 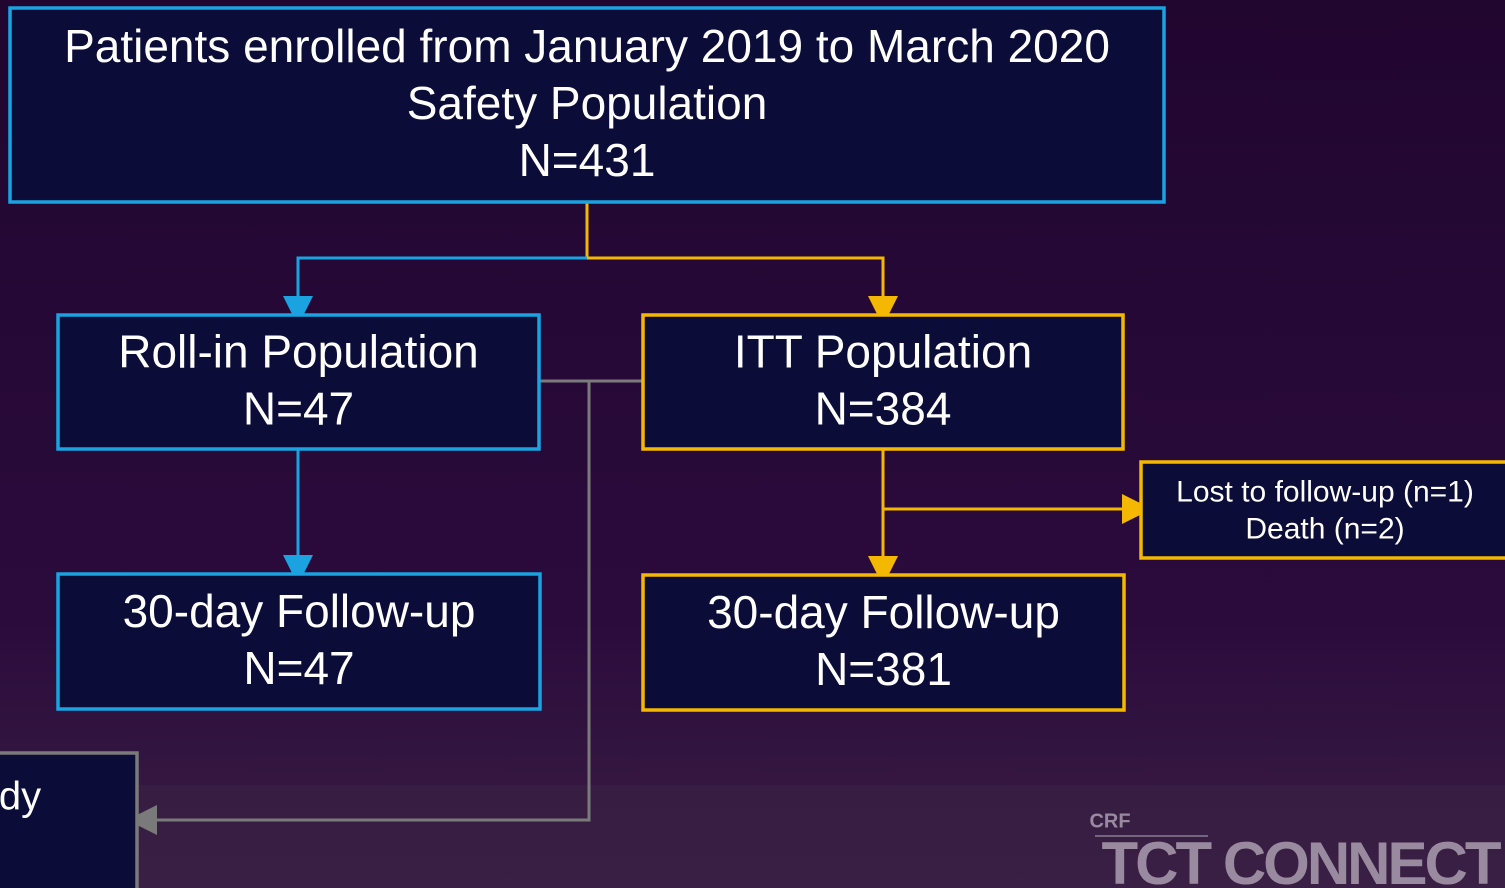 I want to click on node-label: Death (n=2), so click(x=1324, y=528).